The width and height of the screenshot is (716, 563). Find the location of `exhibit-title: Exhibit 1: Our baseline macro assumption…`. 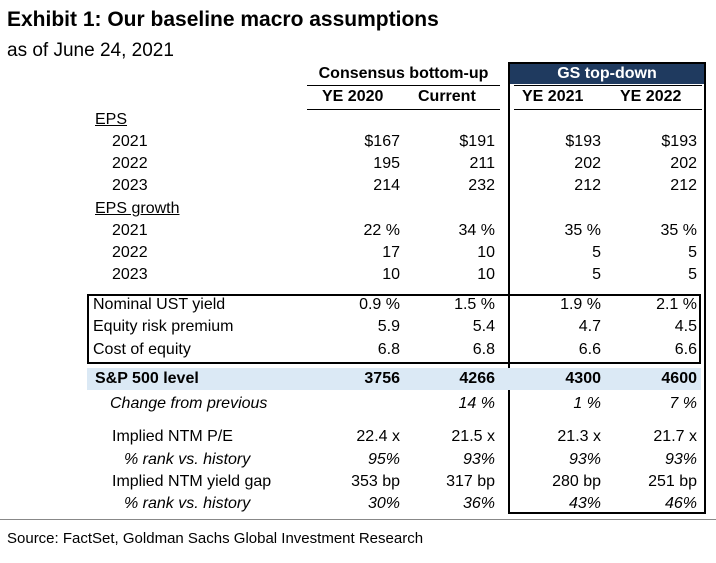

exhibit-title: Exhibit 1: Our baseline macro assumption… is located at coordinates (223, 19).